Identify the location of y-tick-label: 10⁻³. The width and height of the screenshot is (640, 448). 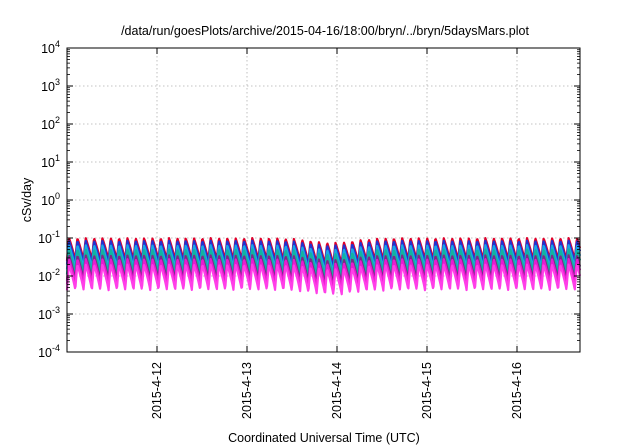
(49, 313).